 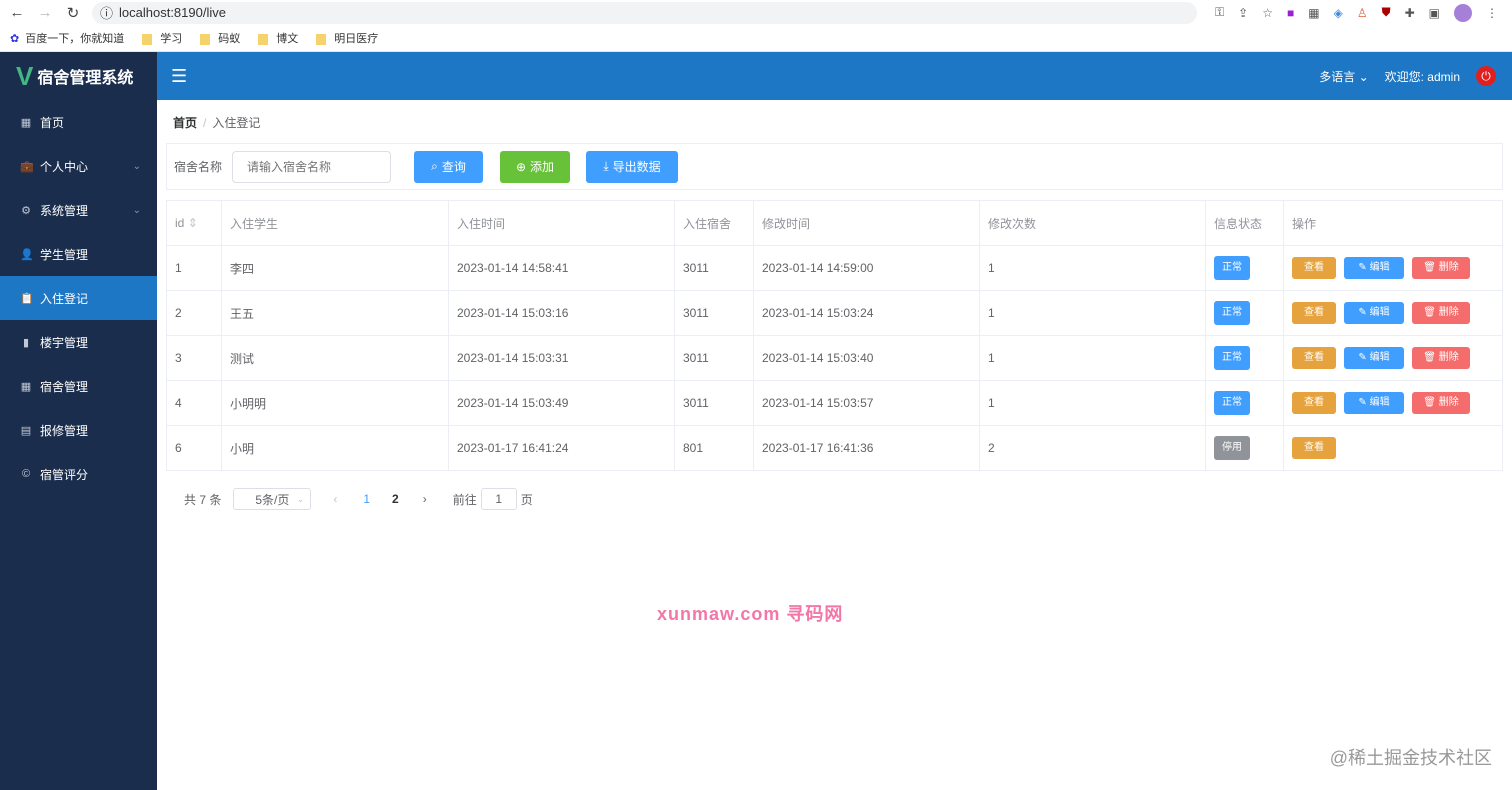 What do you see at coordinates (203, 499) in the screenshot?
I see `total-count: 共 7 条` at bounding box center [203, 499].